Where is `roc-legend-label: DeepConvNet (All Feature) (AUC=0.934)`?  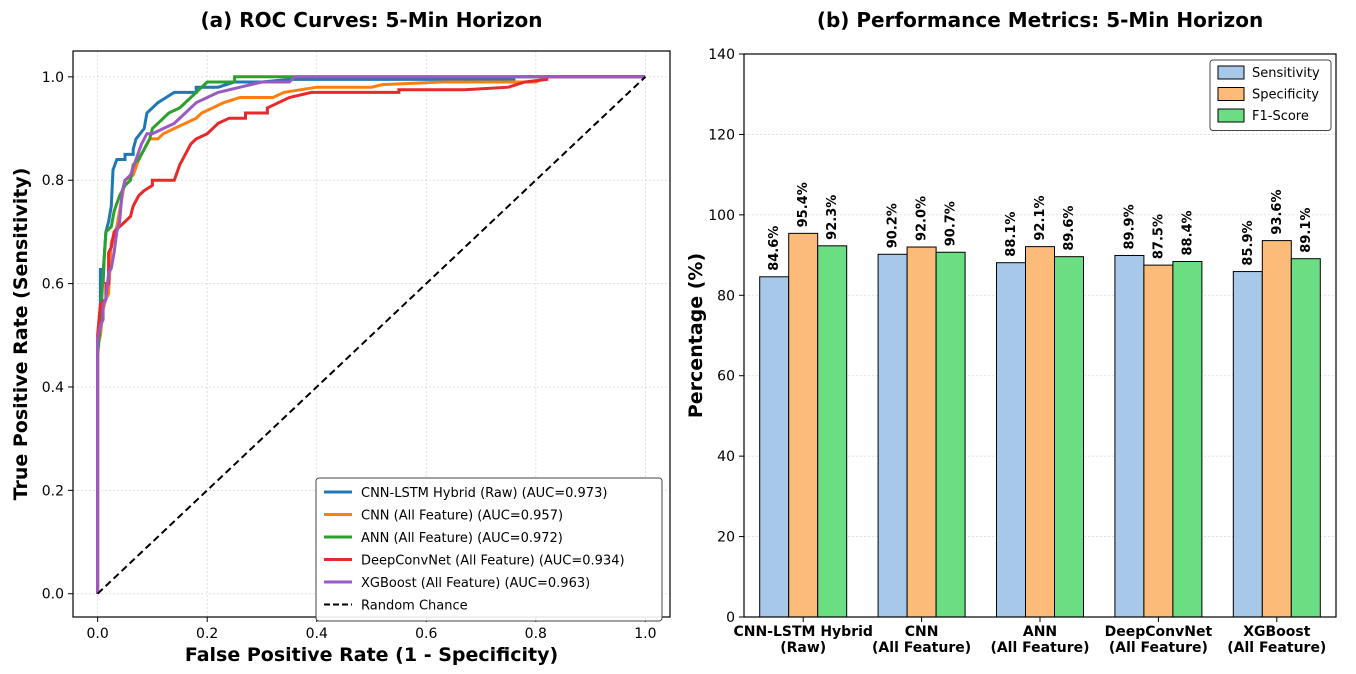 roc-legend-label: DeepConvNet (All Feature) (AUC=0.934) is located at coordinates (493, 561).